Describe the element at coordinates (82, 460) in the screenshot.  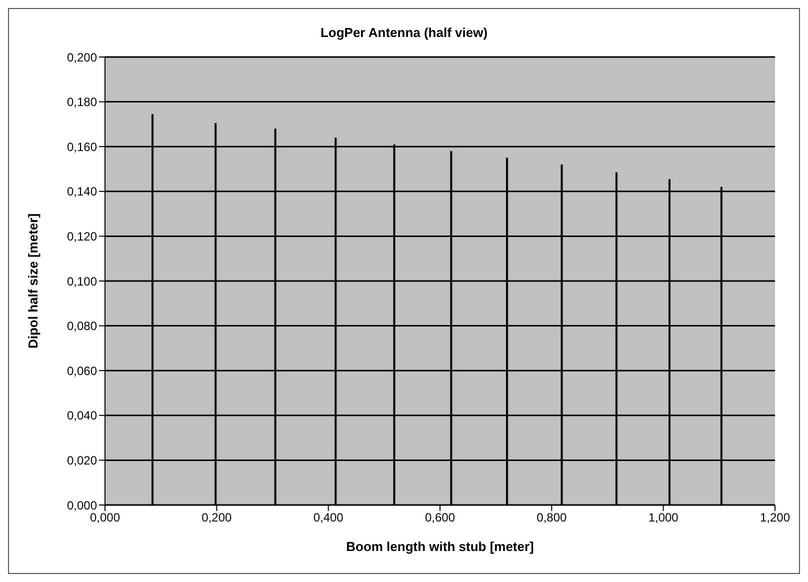
I see `y-tick-label: 0,020` at that location.